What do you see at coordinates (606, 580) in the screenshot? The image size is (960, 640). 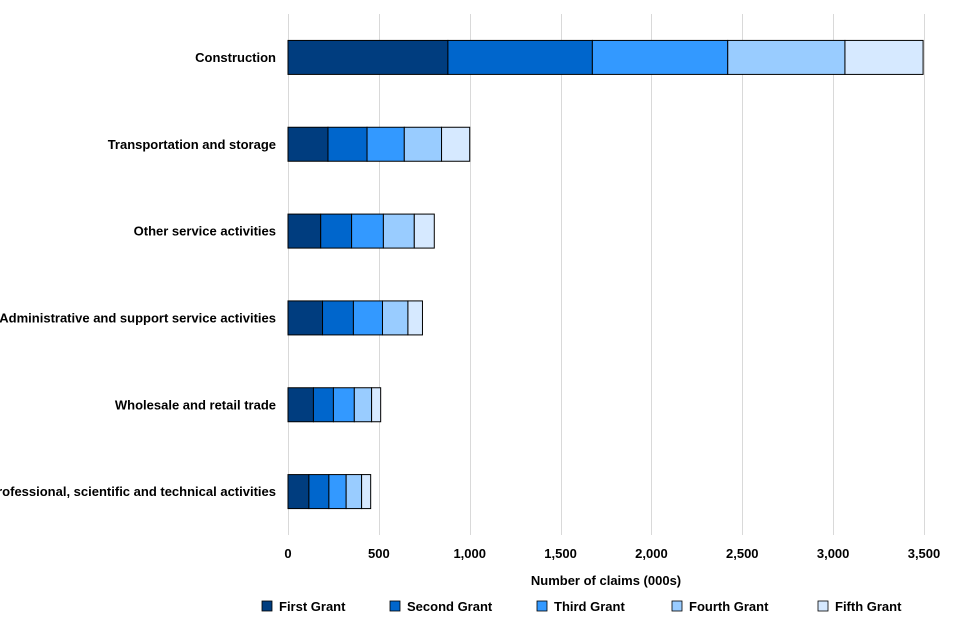 I see `x-axis-title: Number of claims (000s)` at bounding box center [606, 580].